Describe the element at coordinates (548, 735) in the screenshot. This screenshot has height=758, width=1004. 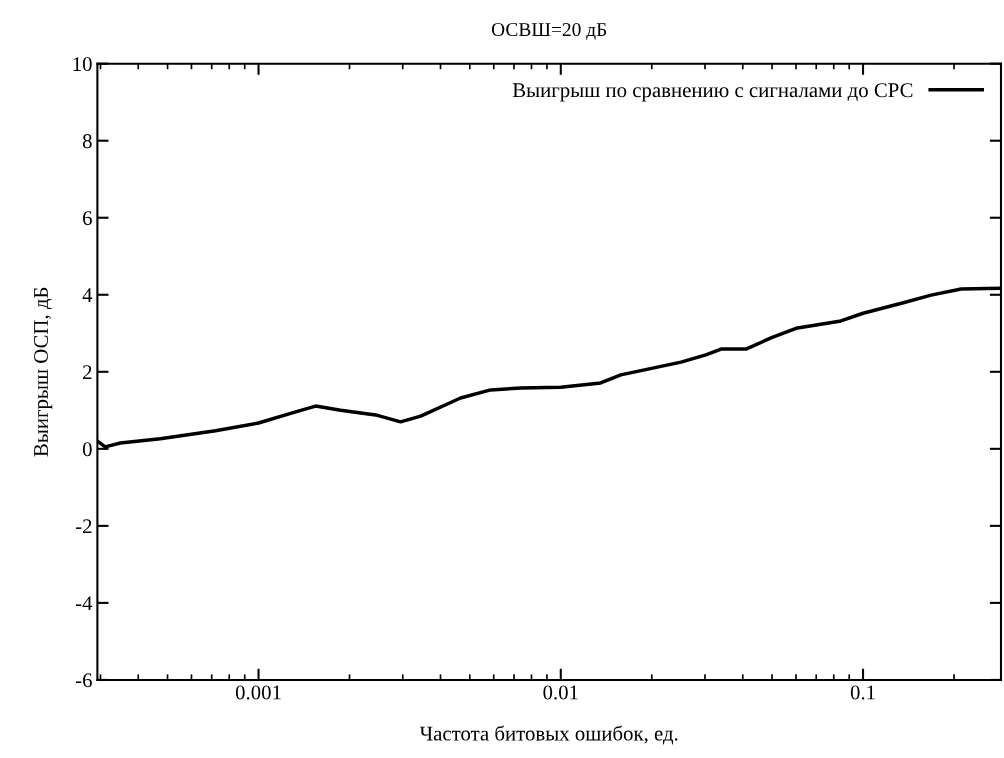
I see `x-axis-title: Частота битовых ошибок, ед.` at that location.